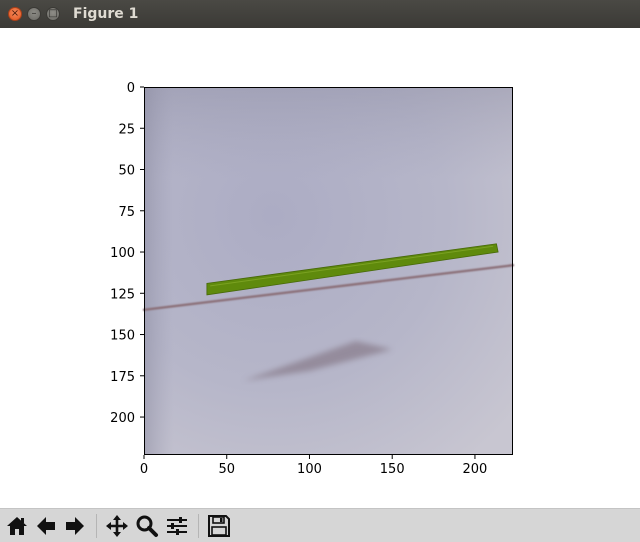 The height and width of the screenshot is (542, 640). Describe the element at coordinates (122, 253) in the screenshot. I see `y-tick-label: 100` at that location.